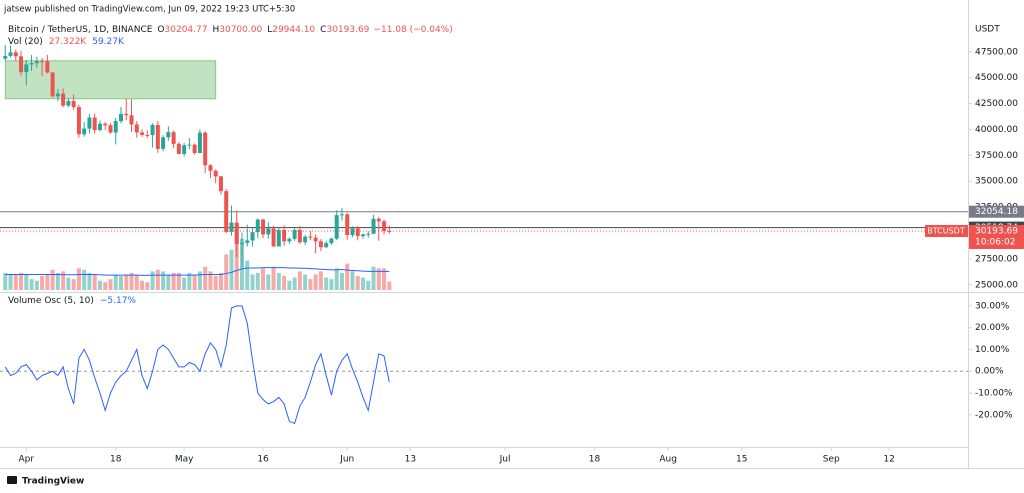 The height and width of the screenshot is (493, 1024). Describe the element at coordinates (996, 285) in the screenshot. I see `y-tick-label: 25000.00` at that location.